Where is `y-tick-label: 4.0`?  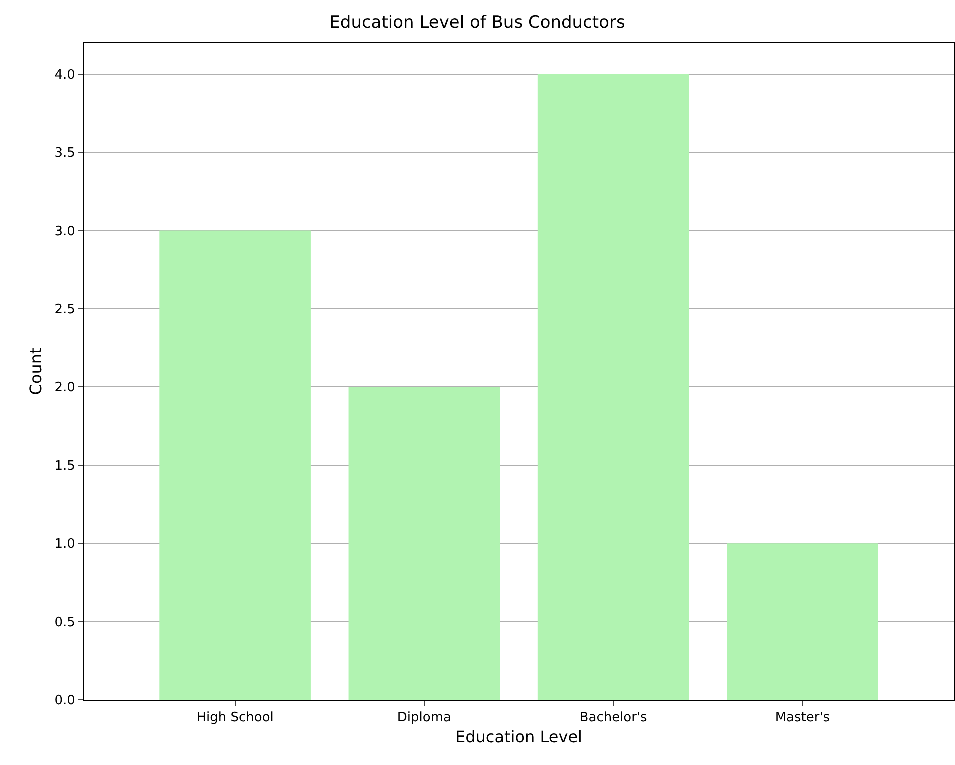 y-tick-label: 4.0 is located at coordinates (65, 75).